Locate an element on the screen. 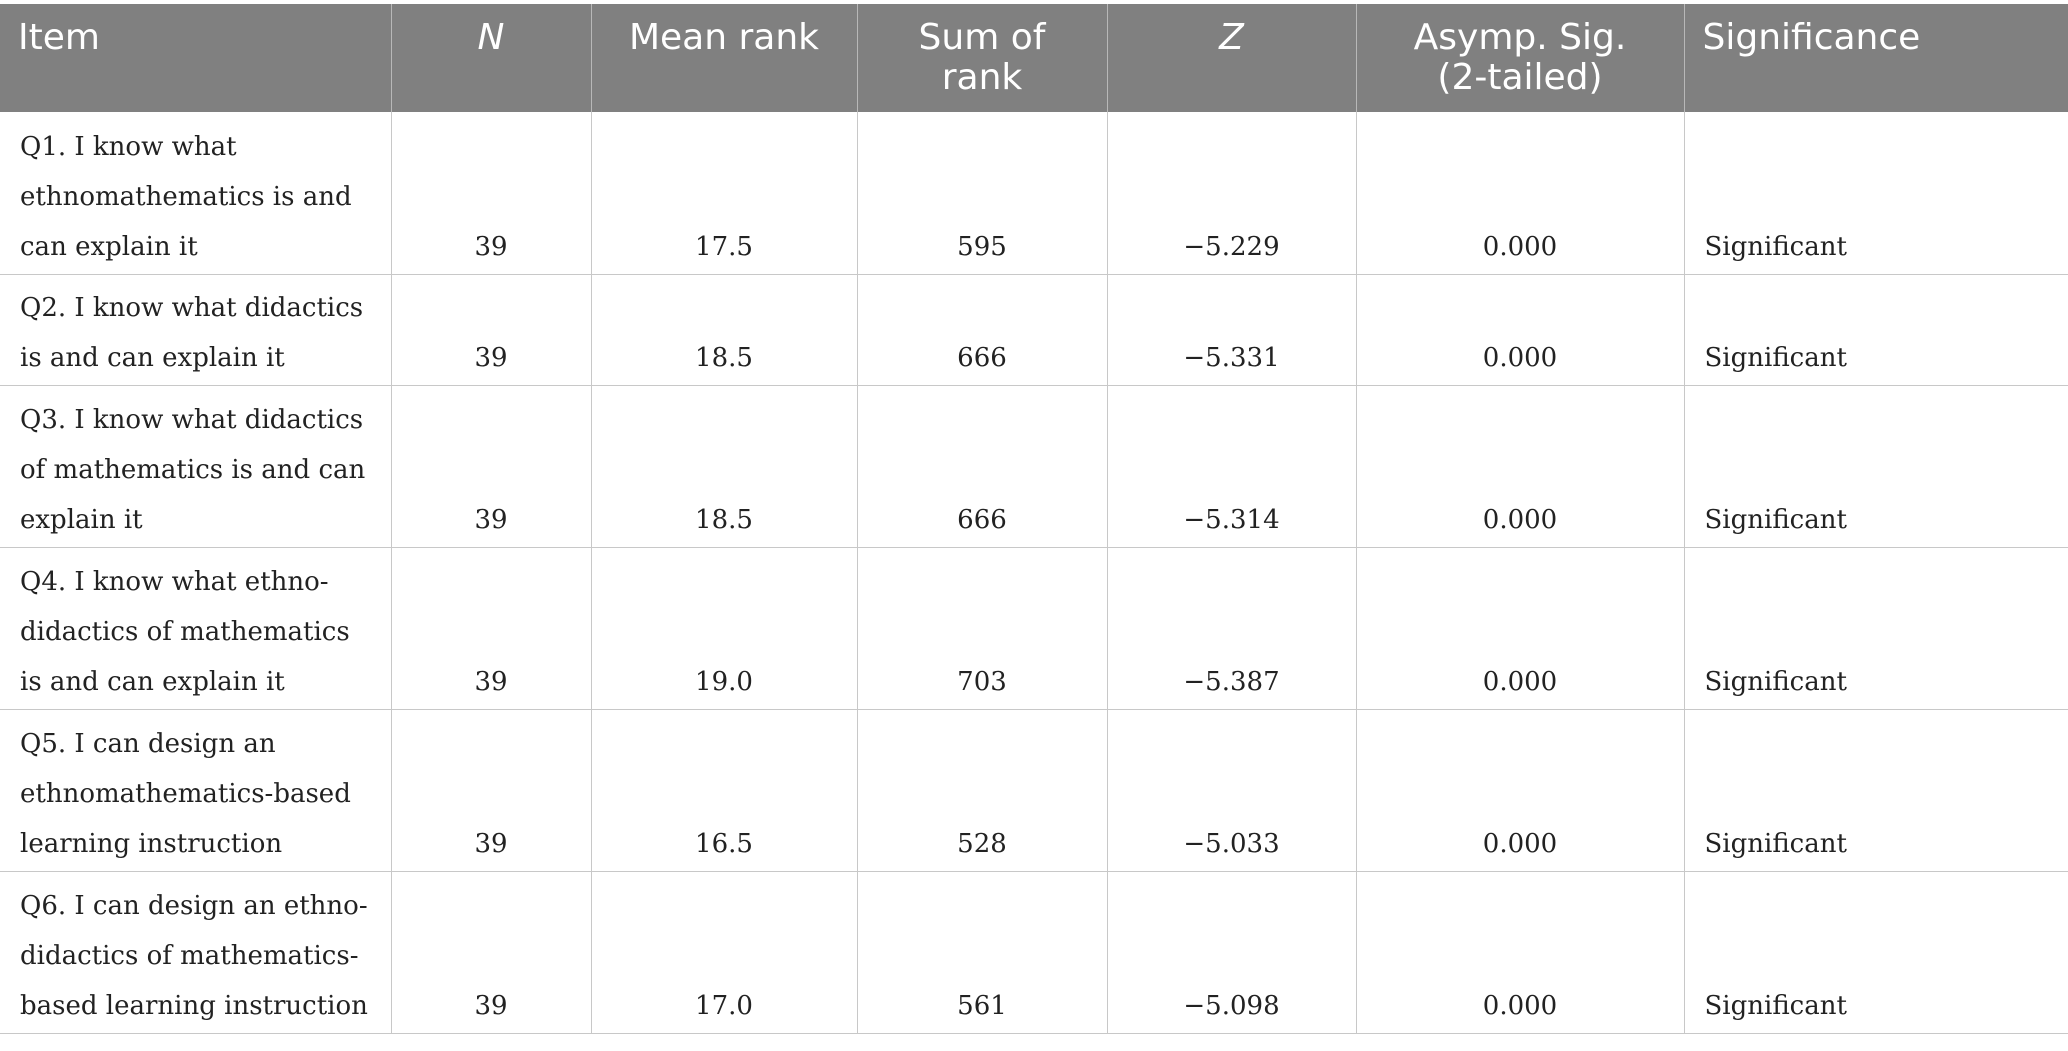 The height and width of the screenshot is (1051, 2068). header-asymp-sig-line2: (2-tailed) is located at coordinates (1520, 77).